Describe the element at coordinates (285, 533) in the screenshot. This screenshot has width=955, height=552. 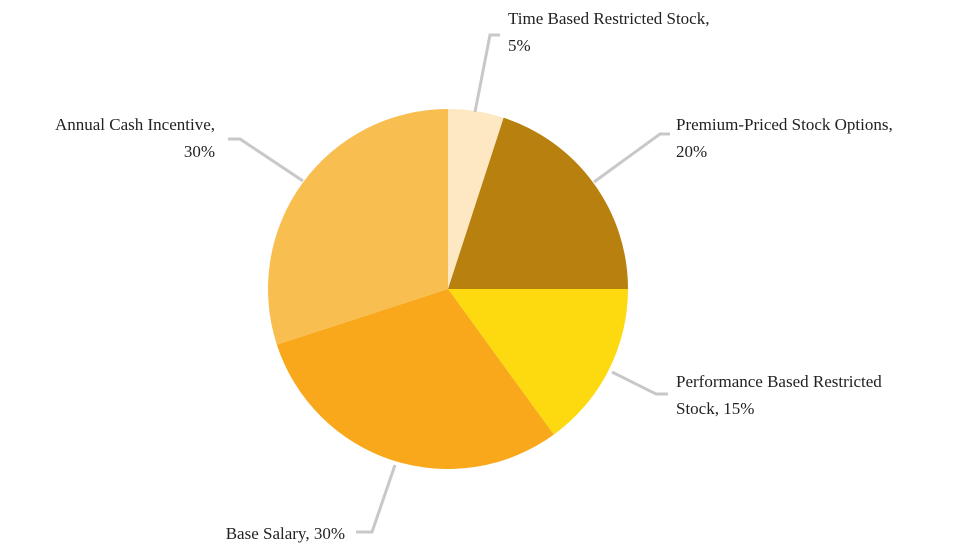
I see `slice-label: Base Salary, 30%` at that location.